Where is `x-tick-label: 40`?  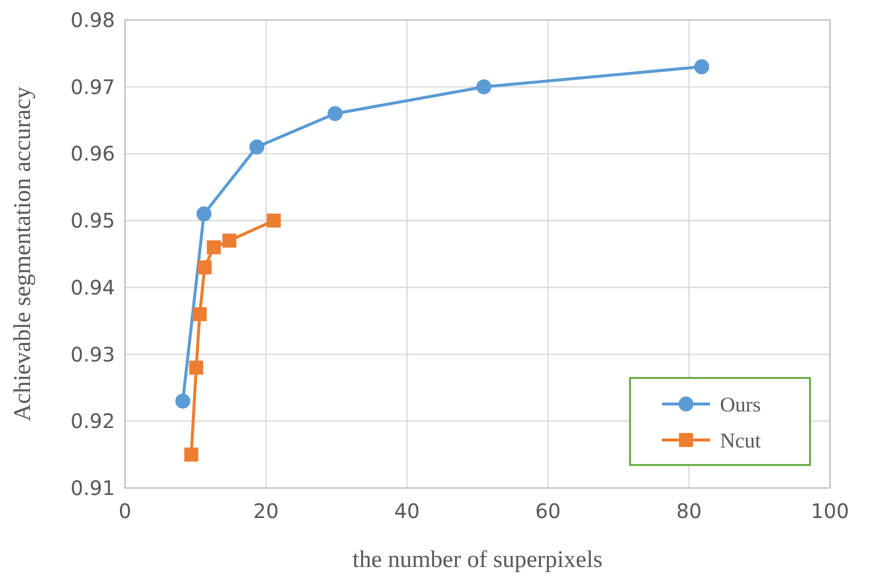 x-tick-label: 40 is located at coordinates (407, 511).